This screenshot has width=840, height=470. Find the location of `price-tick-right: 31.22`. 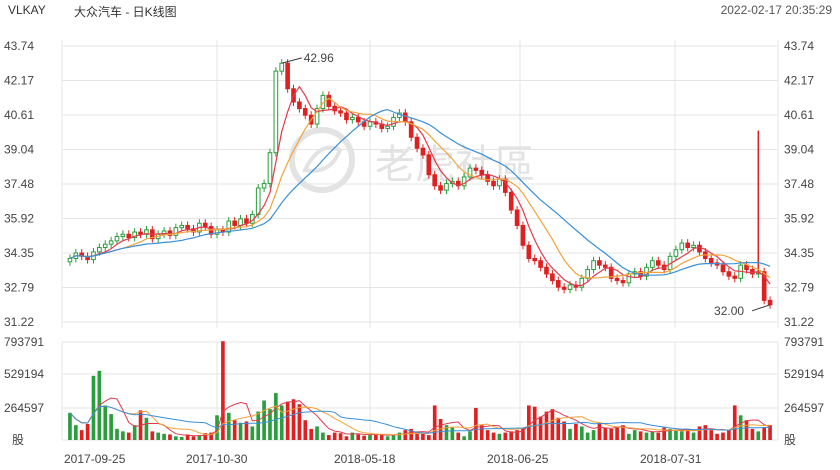

price-tick-right: 31.22 is located at coordinates (799, 322).